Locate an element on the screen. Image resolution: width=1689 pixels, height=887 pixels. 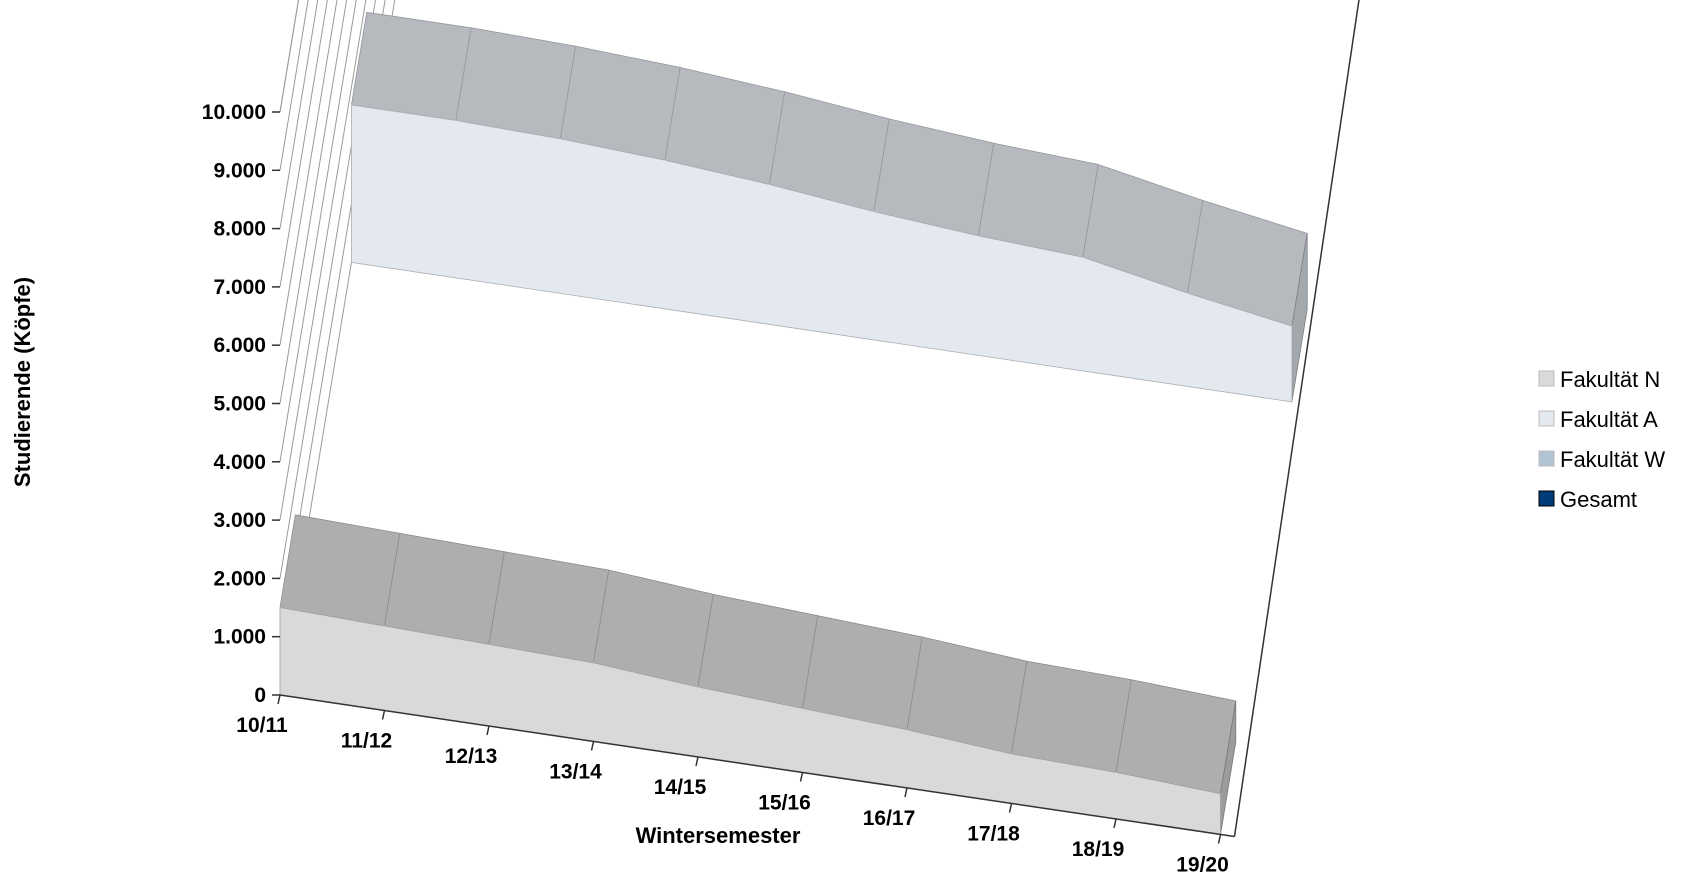
y-tick-label: 9.000 is located at coordinates (239, 170).